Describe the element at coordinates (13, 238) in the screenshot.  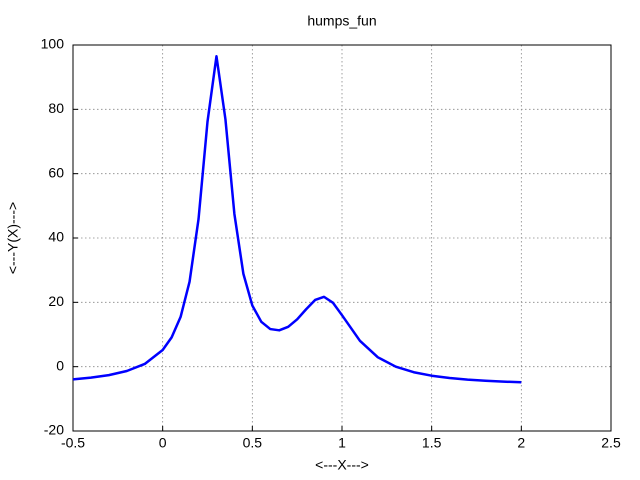
I see `y-axis-label: <---Y(X)--->` at that location.